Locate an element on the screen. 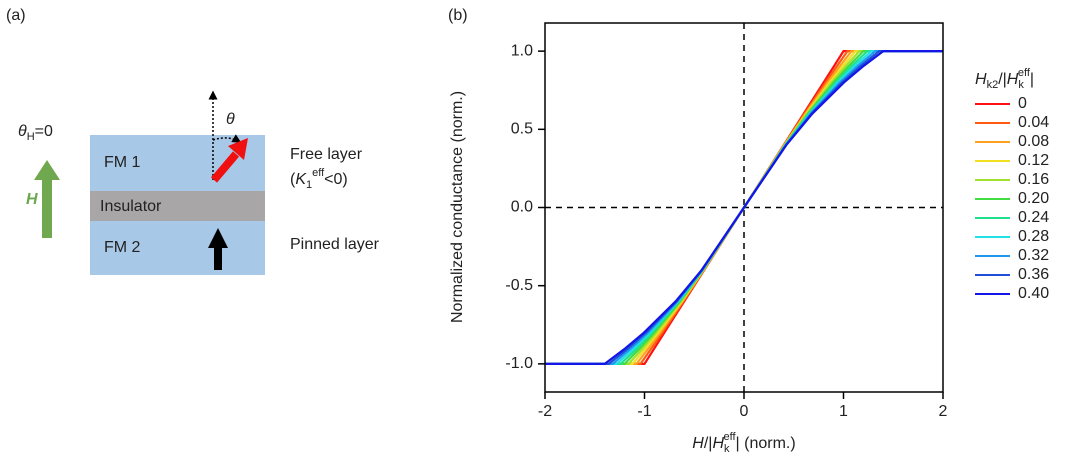  angle-arc is located at coordinates (227, 138).